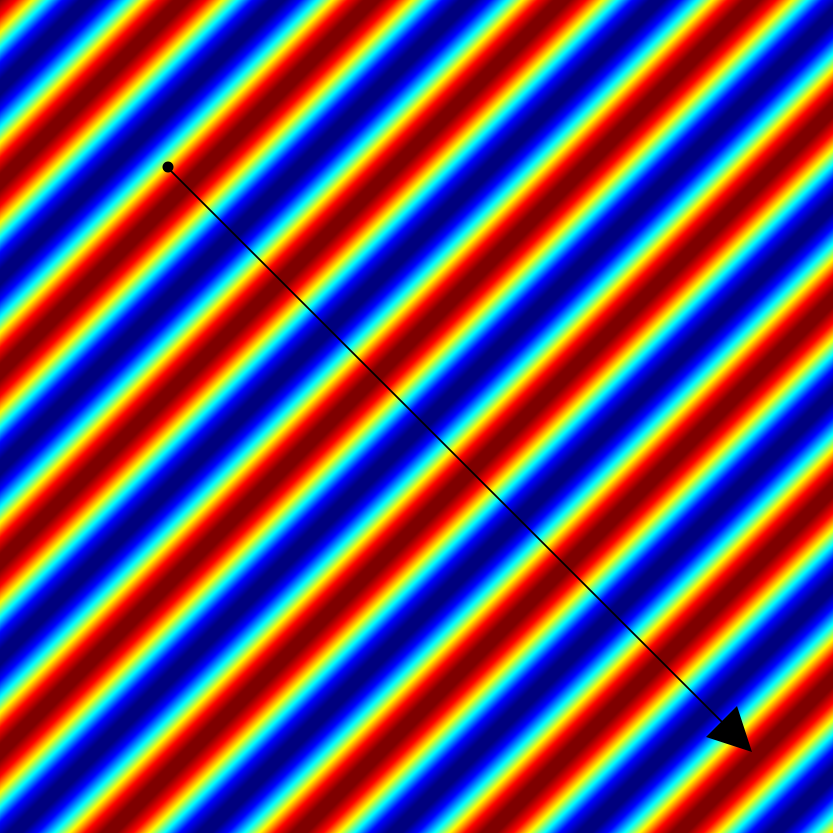  I want to click on arrow-origin-dot, so click(168, 167).